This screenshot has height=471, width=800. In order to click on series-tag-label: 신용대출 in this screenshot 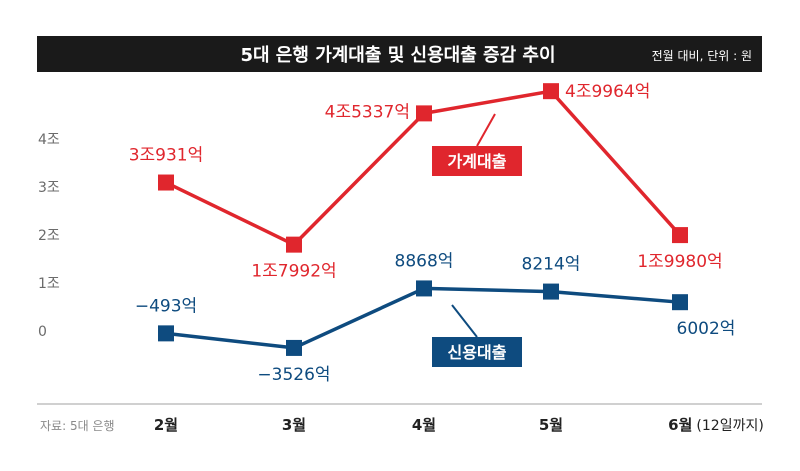, I will do `click(477, 352)`.